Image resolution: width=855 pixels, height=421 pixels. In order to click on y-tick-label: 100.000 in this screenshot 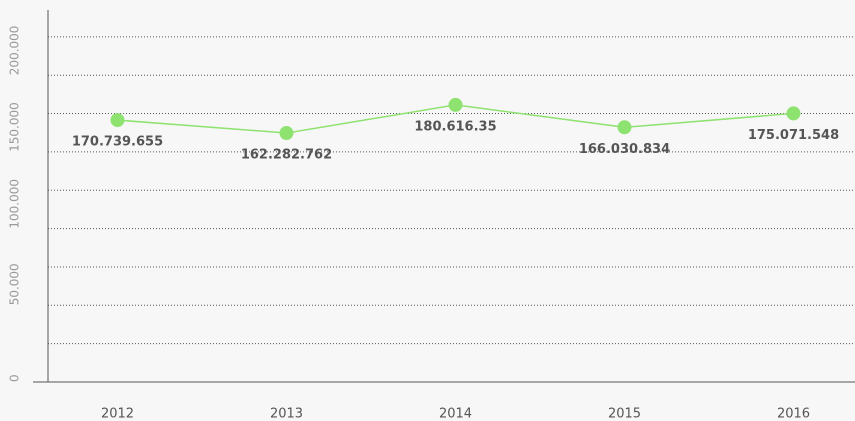, I will do `click(15, 204)`.